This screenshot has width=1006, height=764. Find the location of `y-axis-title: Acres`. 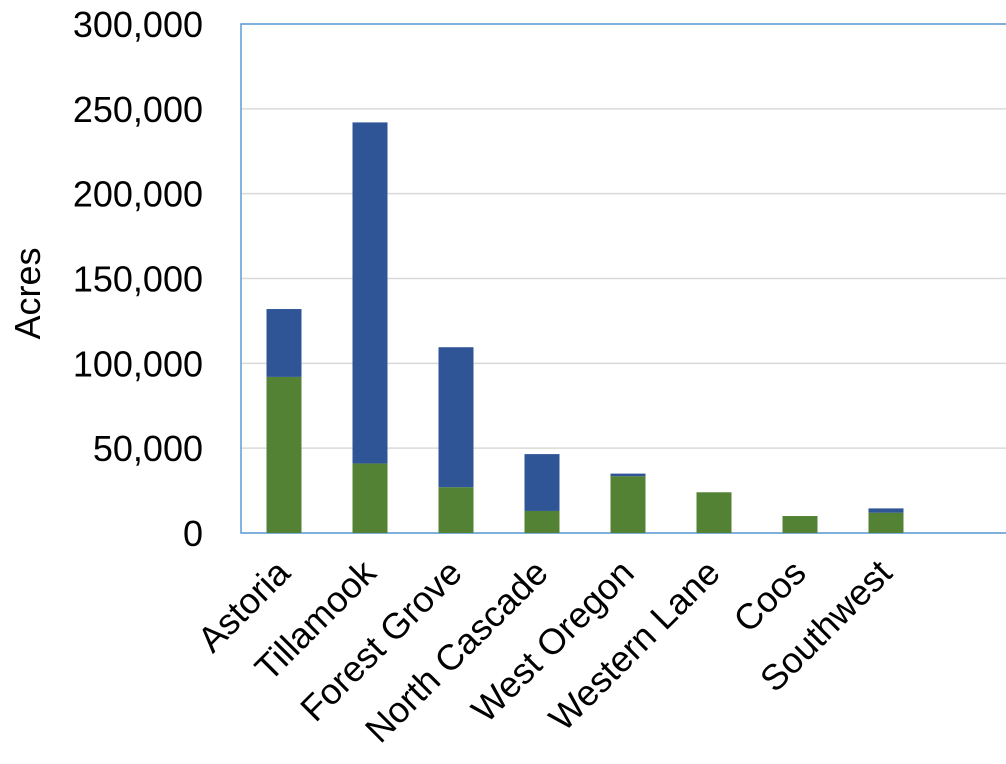

y-axis-title: Acres is located at coordinates (27, 293).